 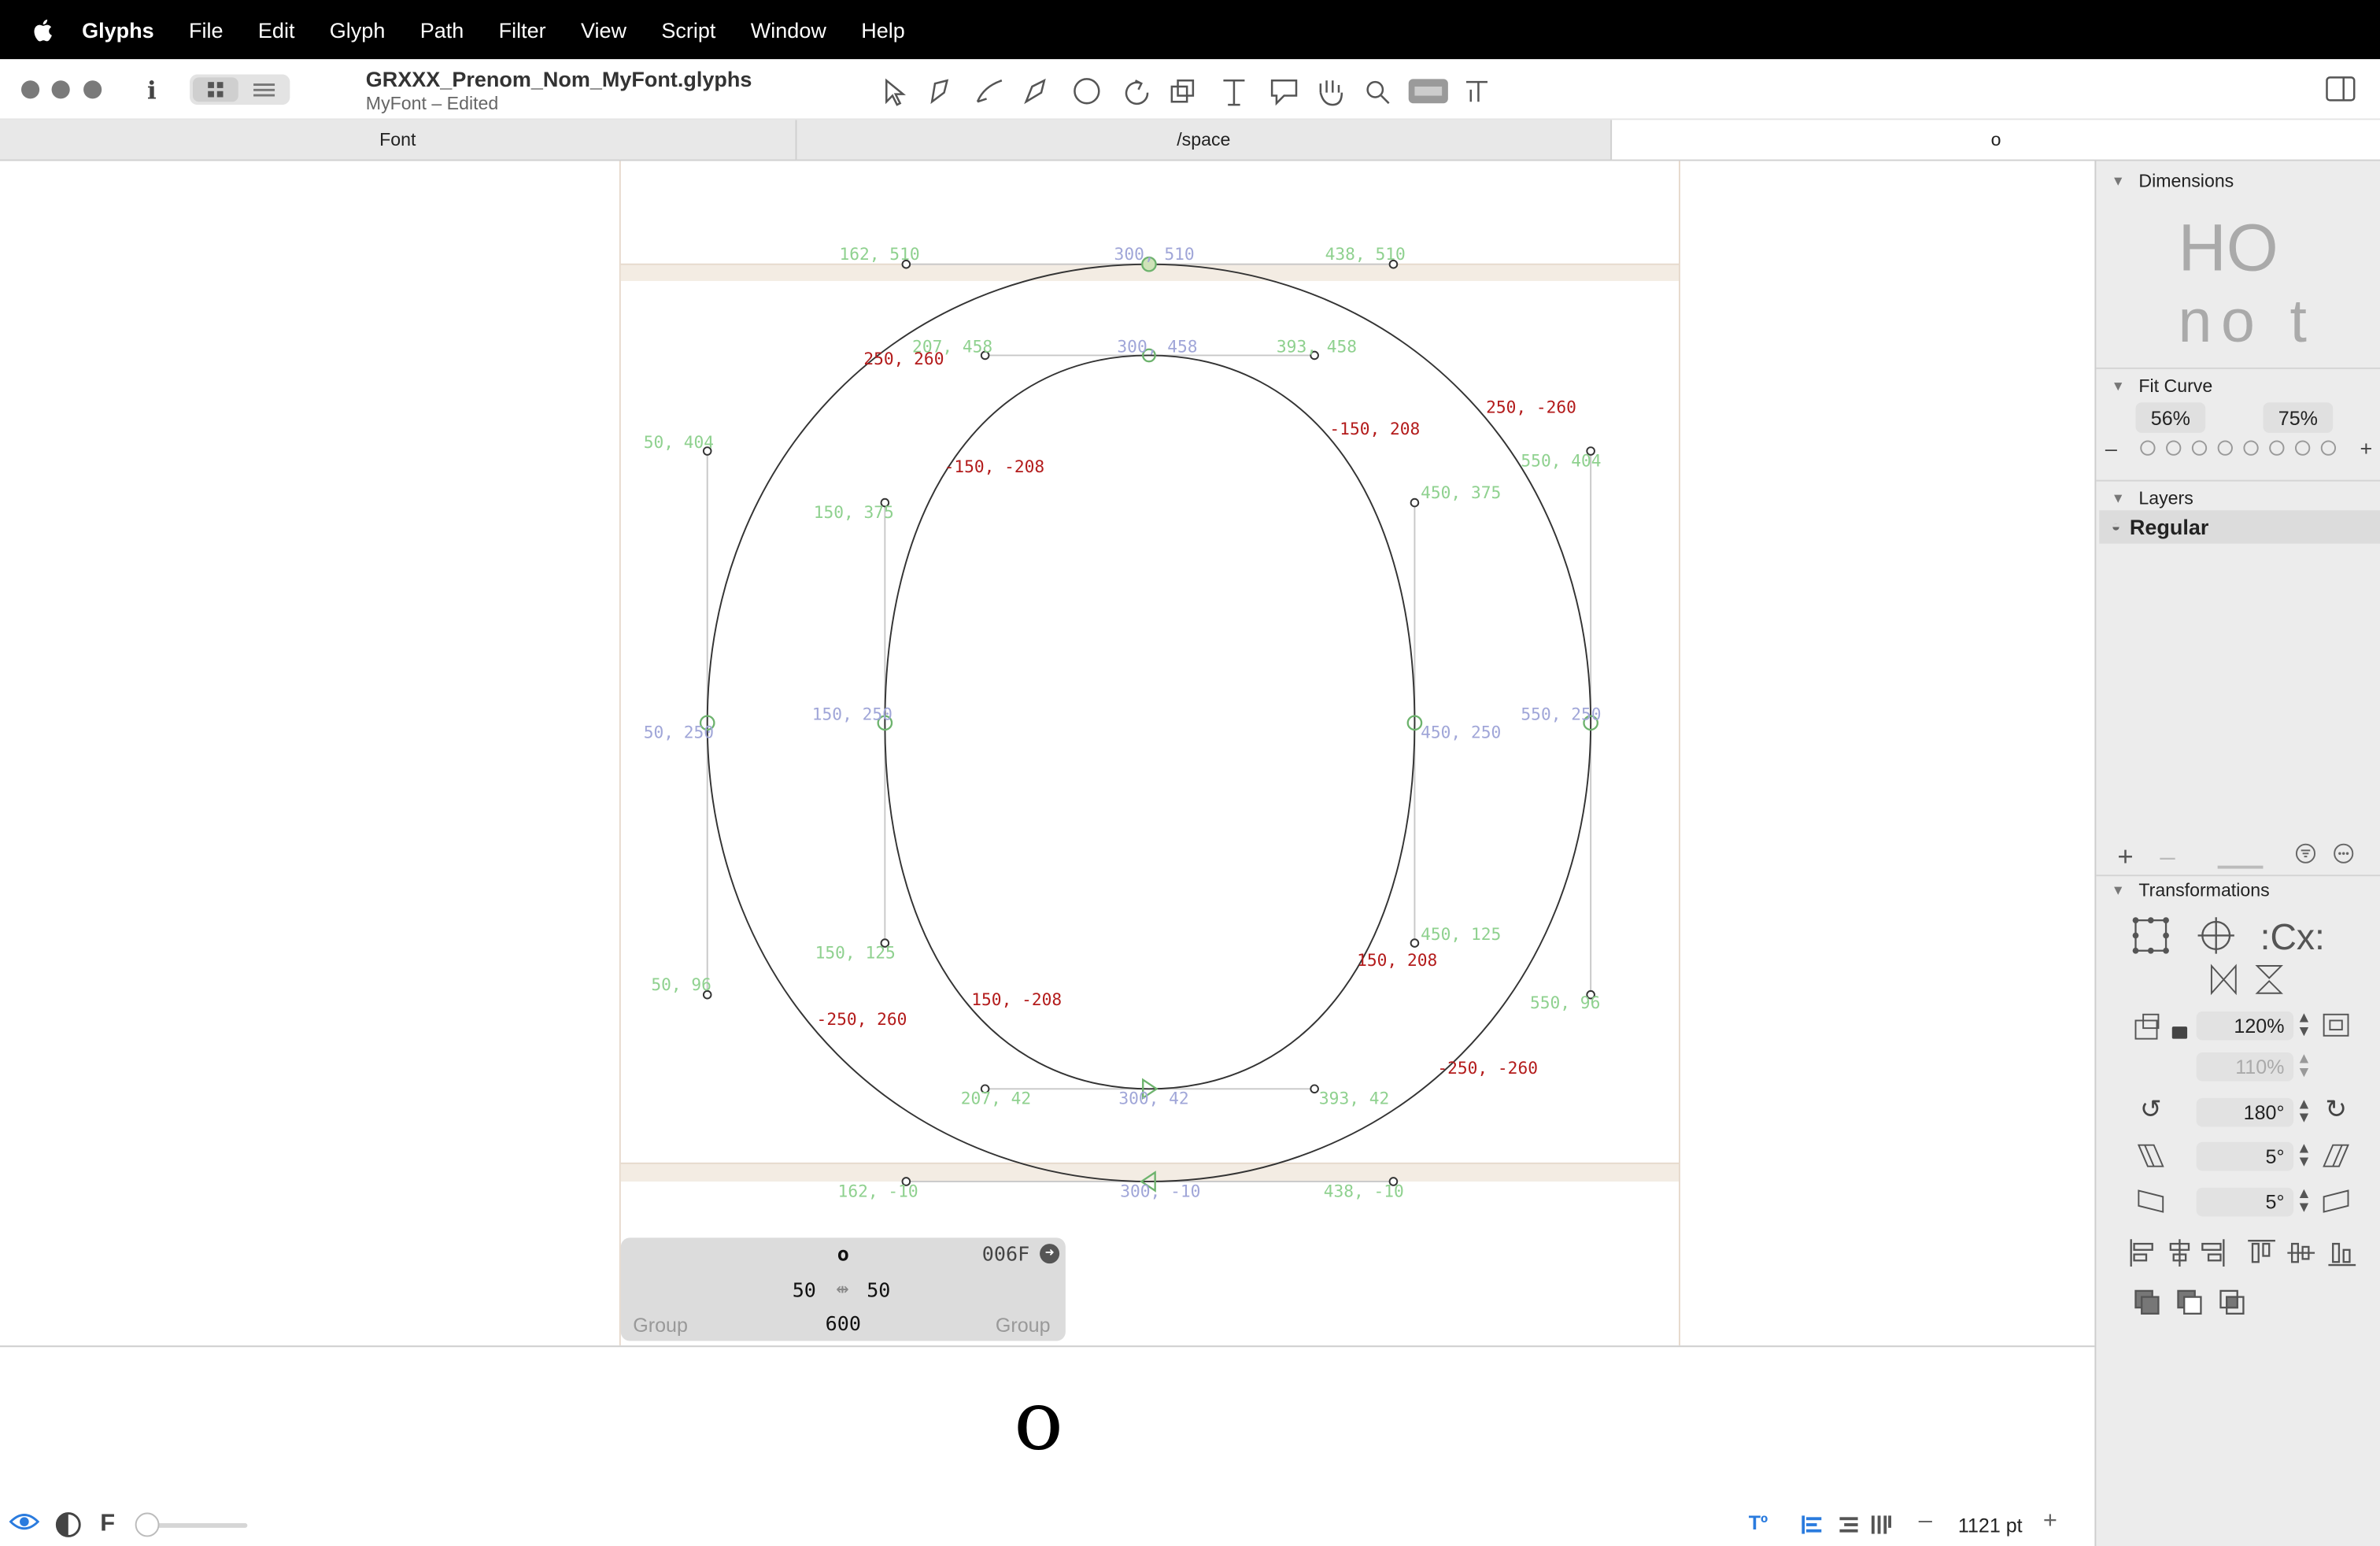 I want to click on fit-curve-min-field: 56%, so click(x=2170, y=417).